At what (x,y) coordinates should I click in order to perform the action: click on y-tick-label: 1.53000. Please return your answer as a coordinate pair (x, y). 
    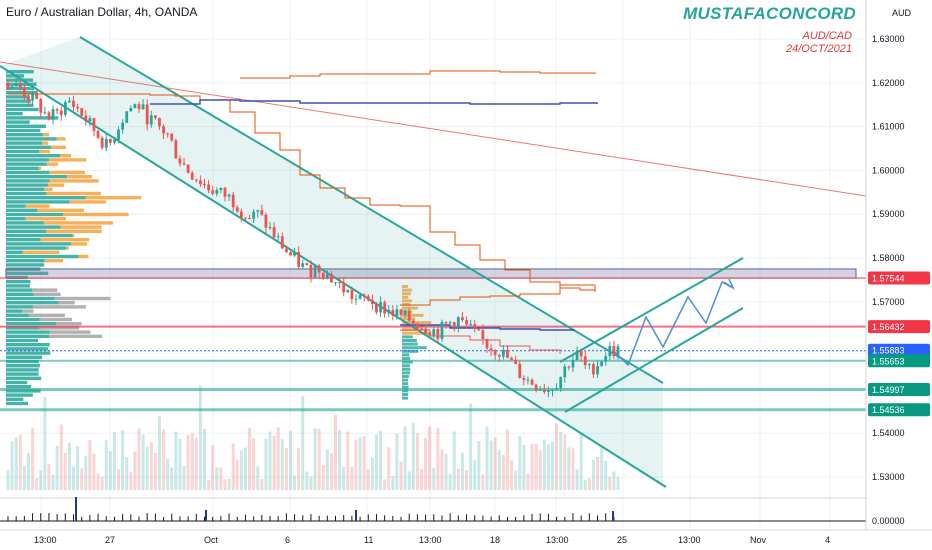
    Looking at the image, I should click on (888, 477).